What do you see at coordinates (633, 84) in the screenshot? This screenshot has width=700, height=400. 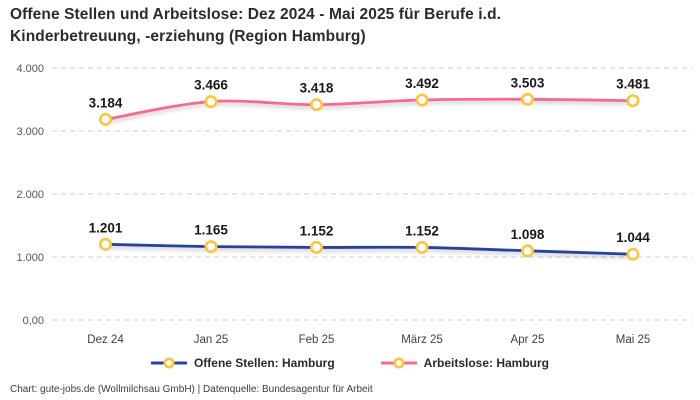 I see `data-point-label: 3.481` at bounding box center [633, 84].